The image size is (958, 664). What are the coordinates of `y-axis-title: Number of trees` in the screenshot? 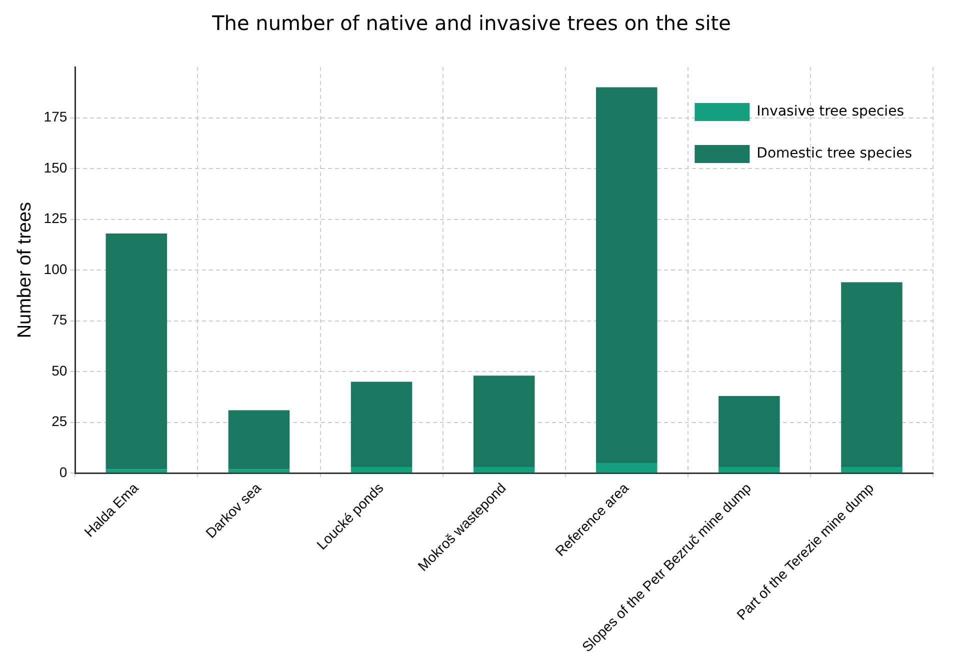 It's located at (25, 270).